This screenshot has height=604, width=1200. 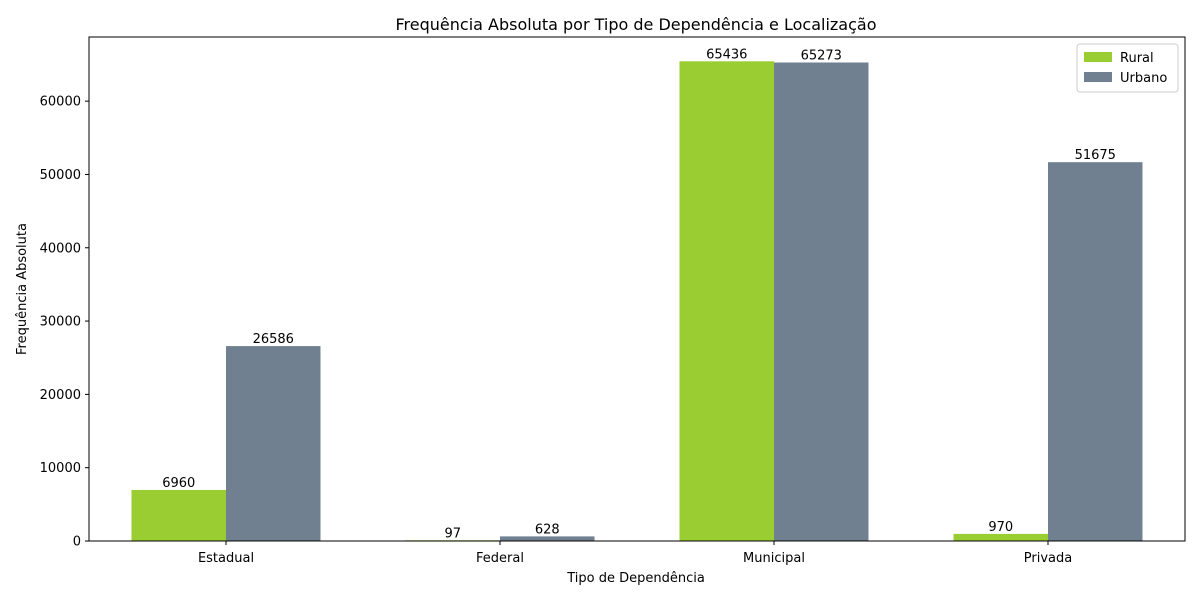 What do you see at coordinates (635, 578) in the screenshot?
I see `x-axis-label: Tipo de Dependência` at bounding box center [635, 578].